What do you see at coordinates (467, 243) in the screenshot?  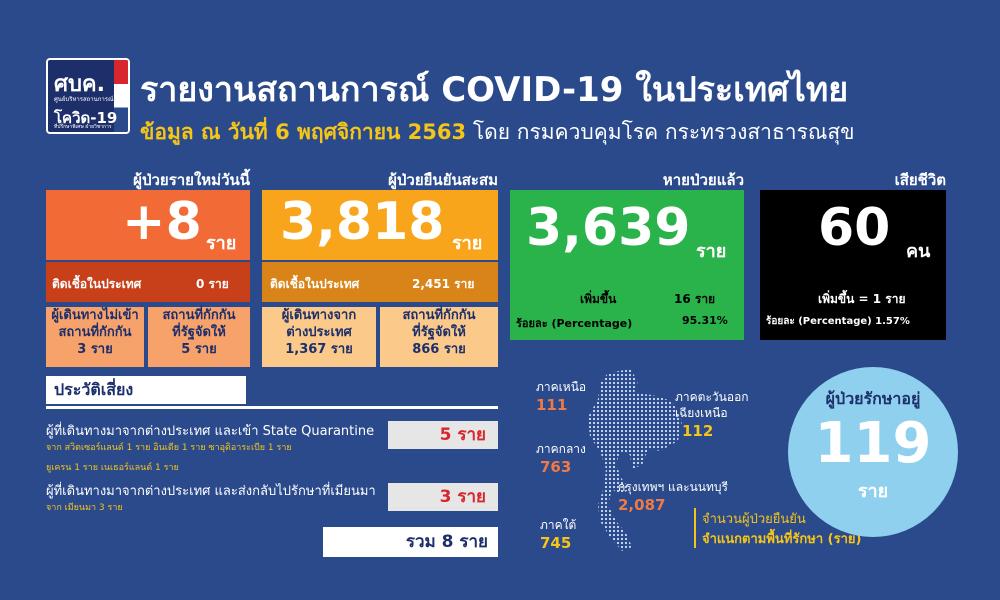 I see `cumulative-unit: ราย` at bounding box center [467, 243].